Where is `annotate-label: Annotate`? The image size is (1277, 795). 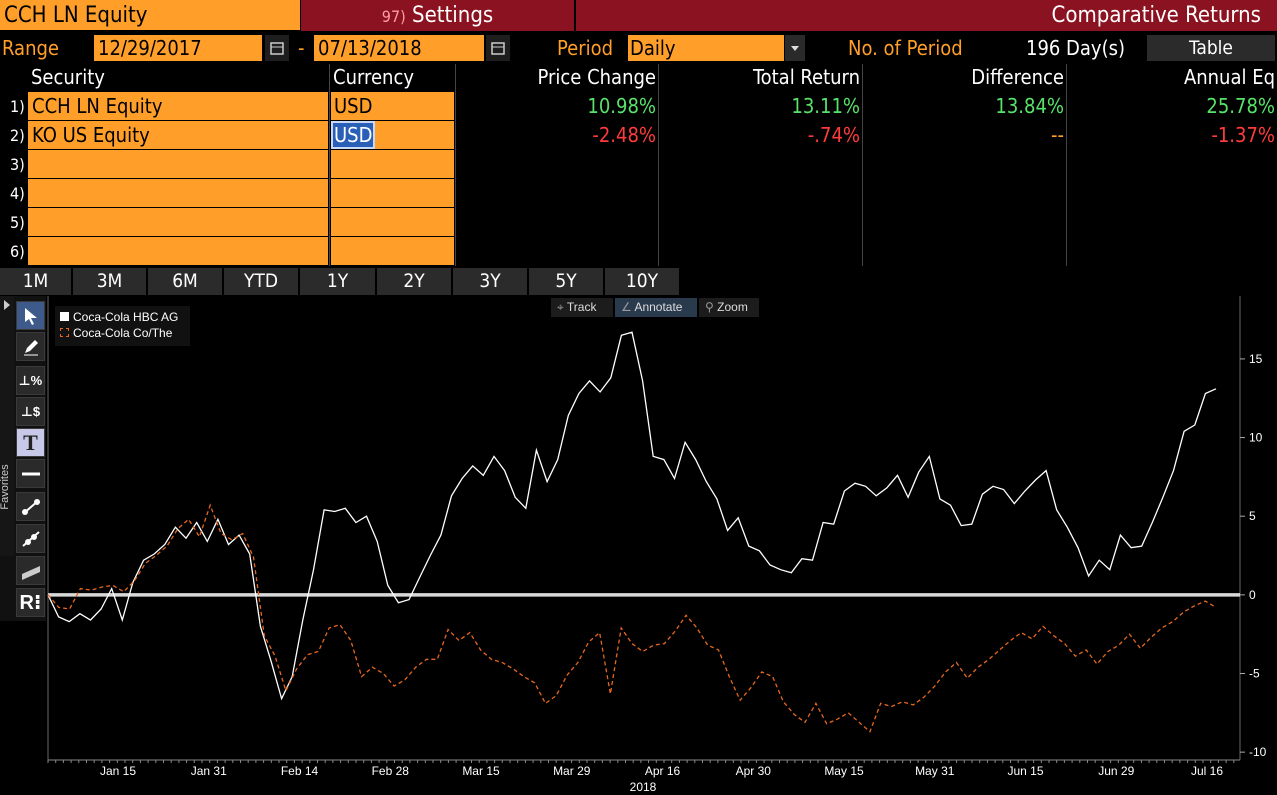
annotate-label: Annotate is located at coordinates (658, 307).